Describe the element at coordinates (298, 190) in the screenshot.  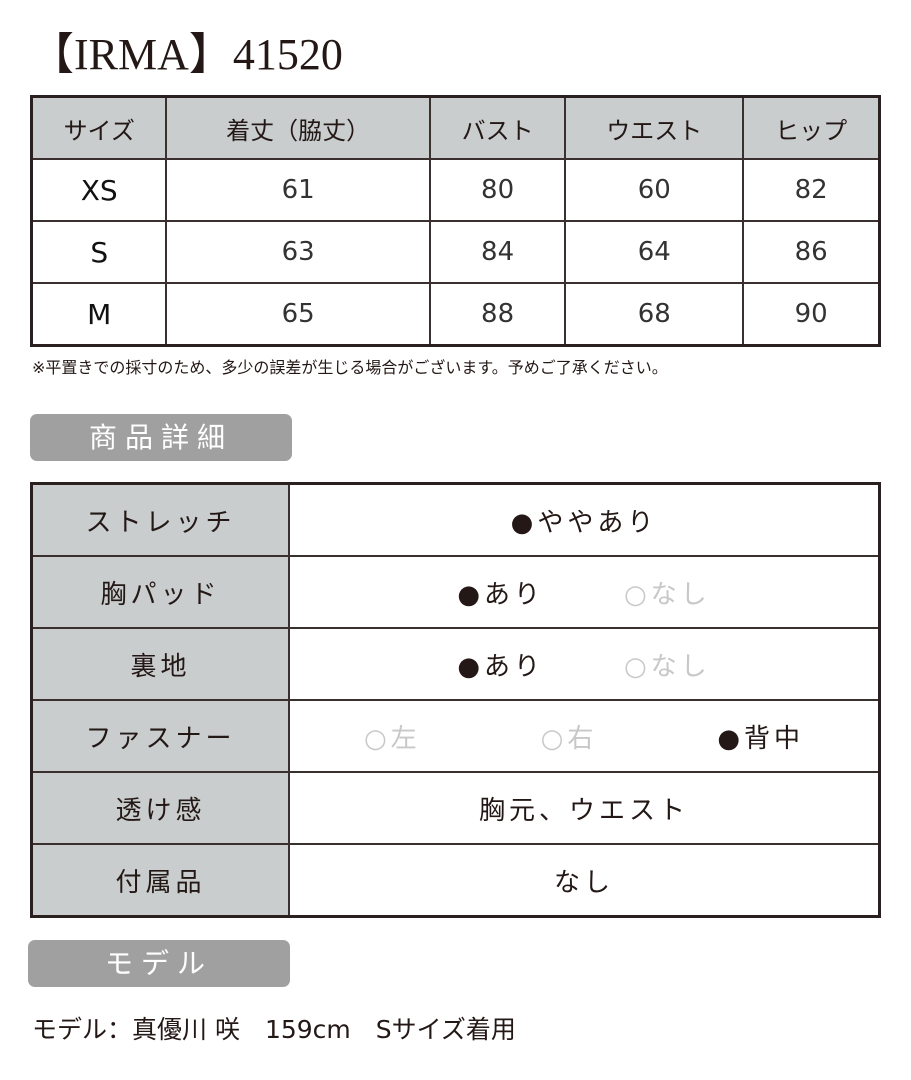
I see `size-cell: 61` at that location.